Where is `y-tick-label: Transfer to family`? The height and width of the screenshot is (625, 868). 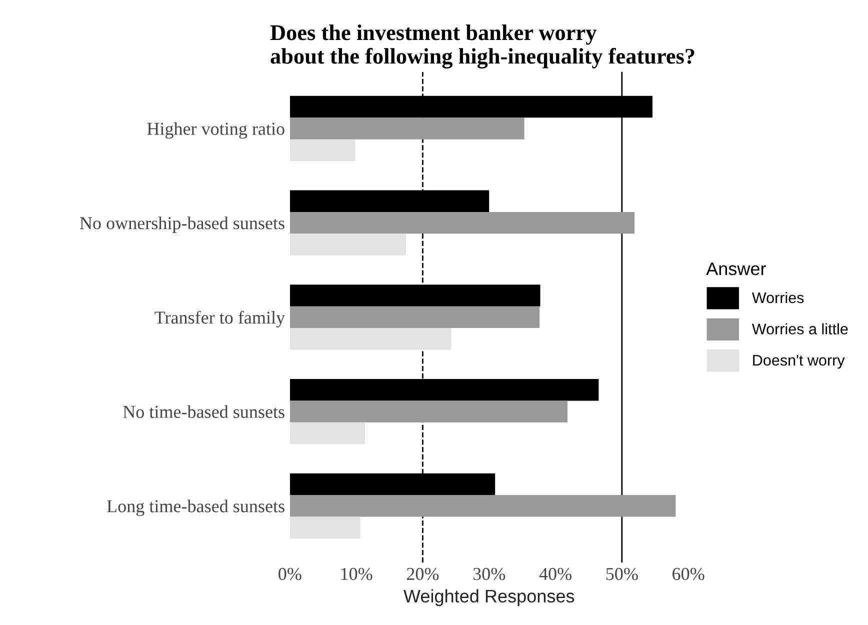 y-tick-label: Transfer to family is located at coordinates (219, 319).